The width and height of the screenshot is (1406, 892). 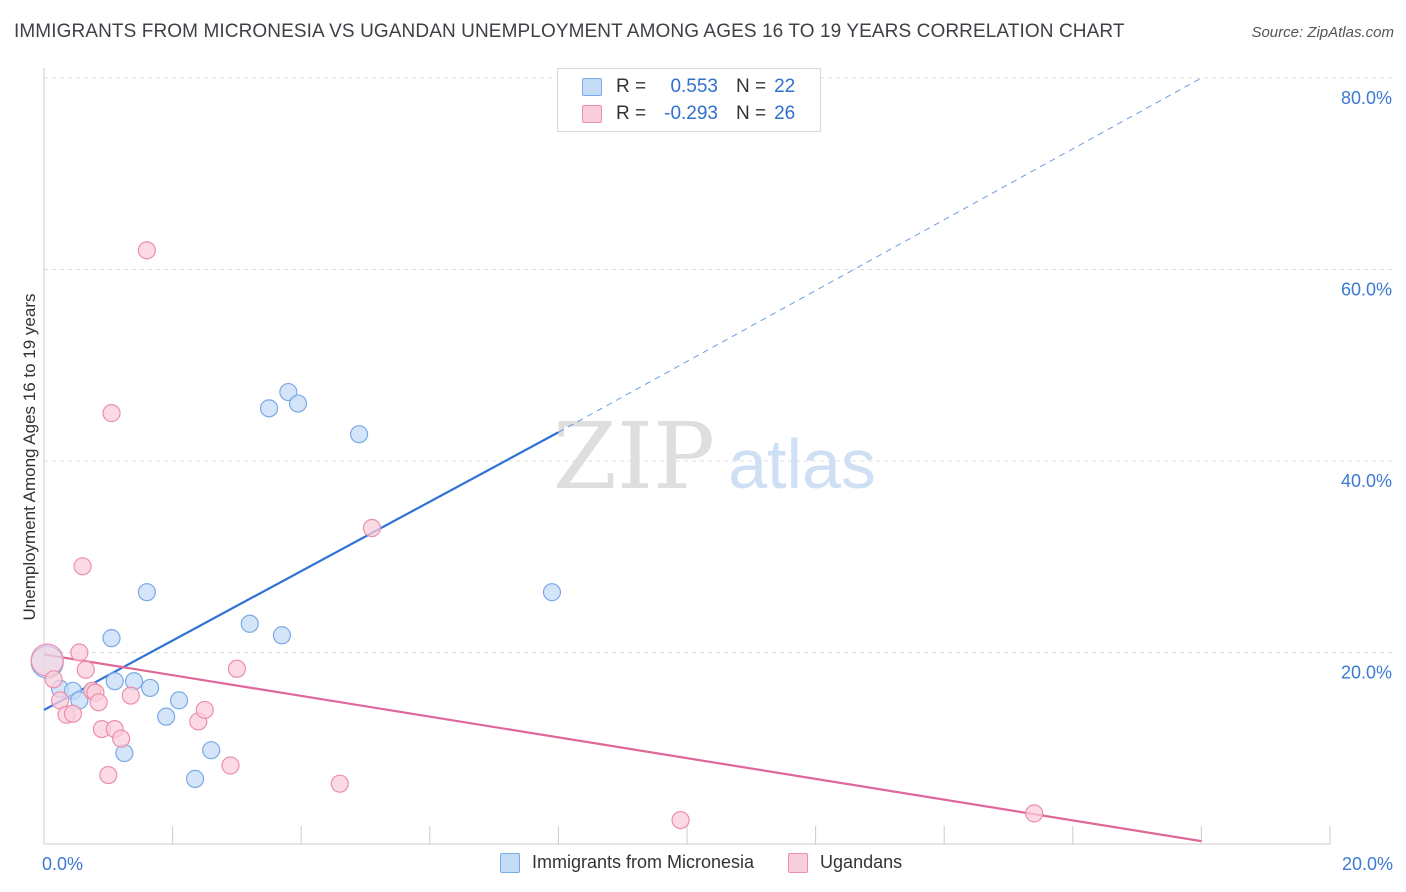 What do you see at coordinates (1322, 32) in the screenshot?
I see `source-label: Source: ZipAtlas.com` at bounding box center [1322, 32].